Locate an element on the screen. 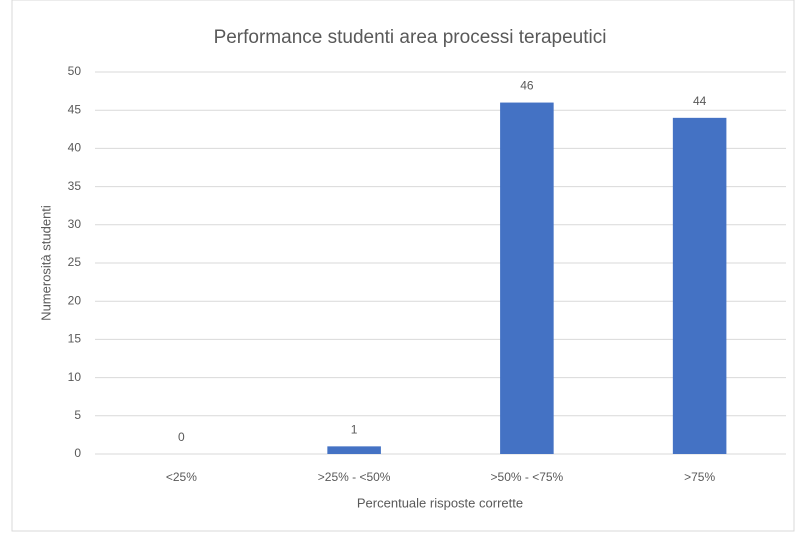  y-tick-label: 20 is located at coordinates (75, 300).